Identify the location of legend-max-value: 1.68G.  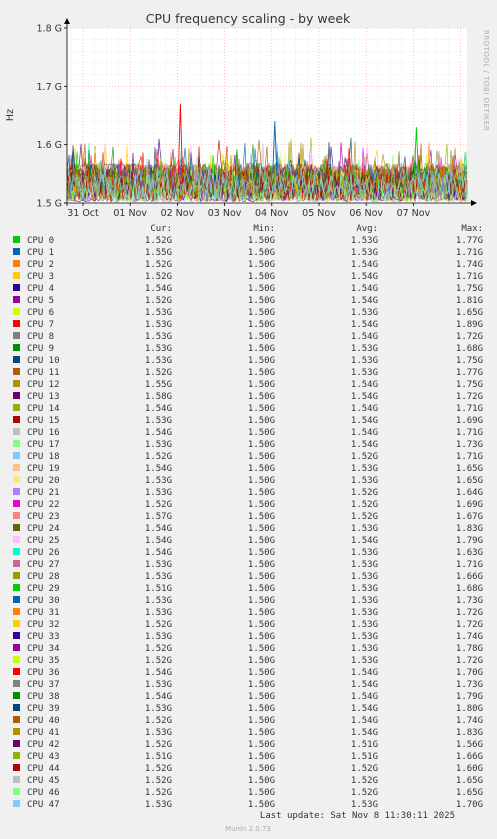
(469, 349).